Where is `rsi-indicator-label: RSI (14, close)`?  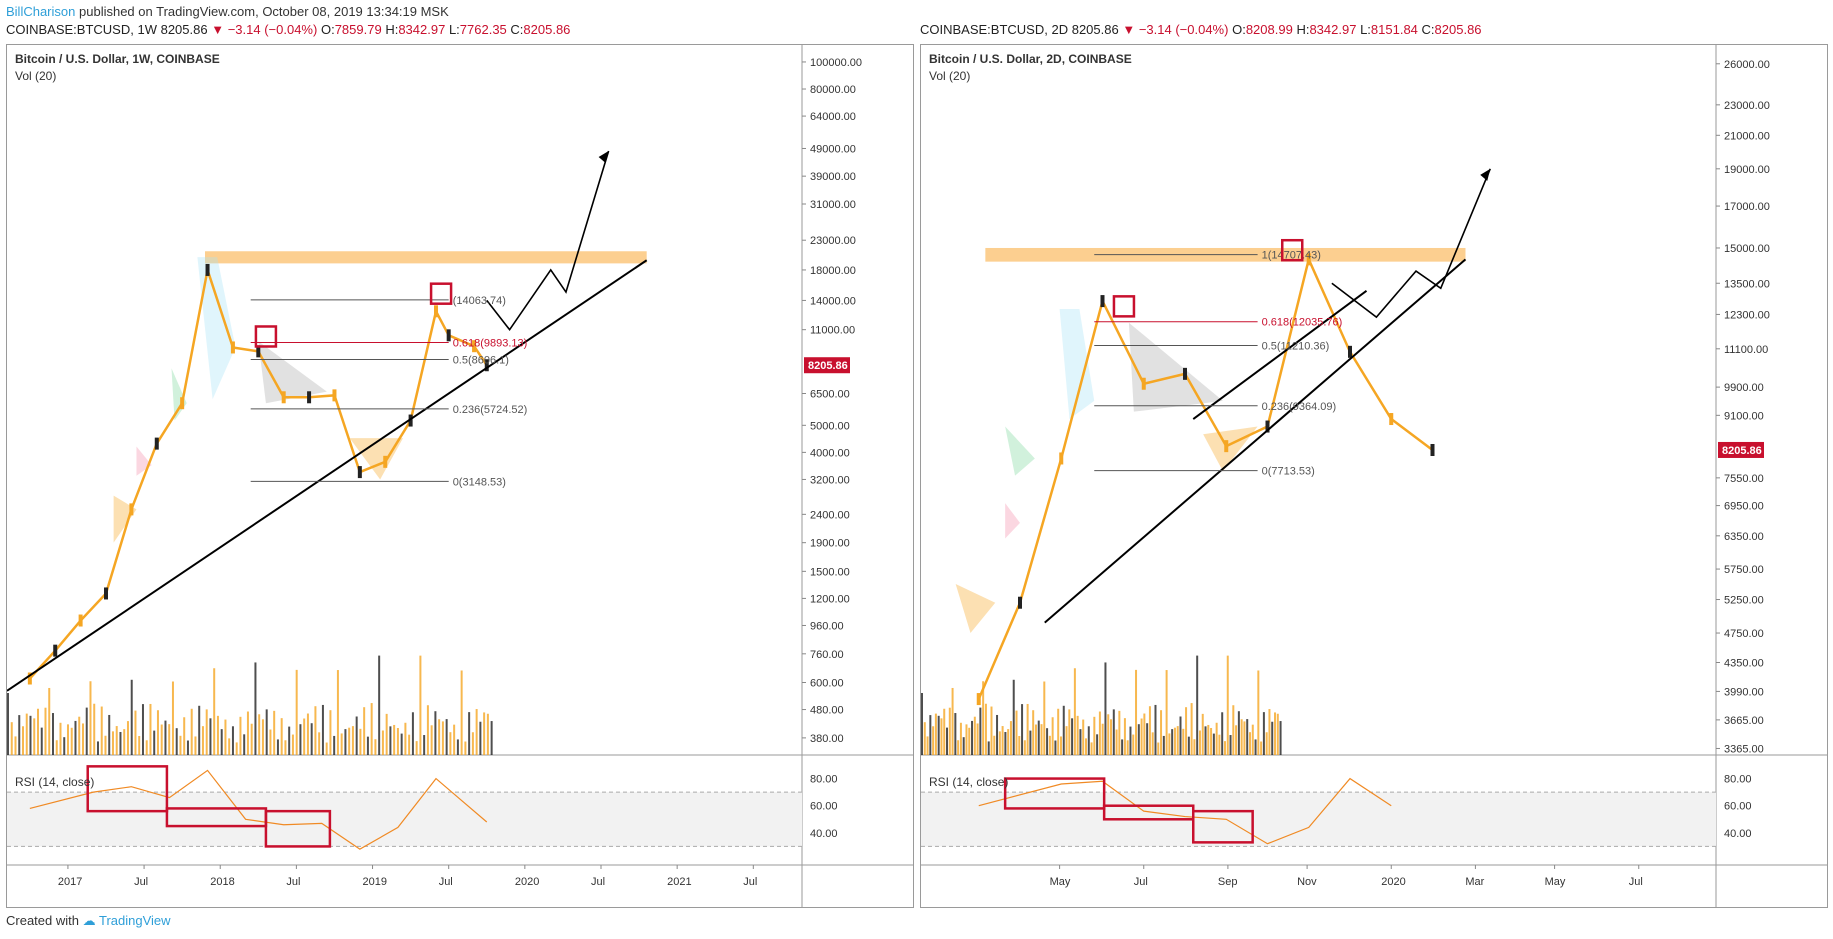 rsi-indicator-label: RSI (14, close) is located at coordinates (969, 782).